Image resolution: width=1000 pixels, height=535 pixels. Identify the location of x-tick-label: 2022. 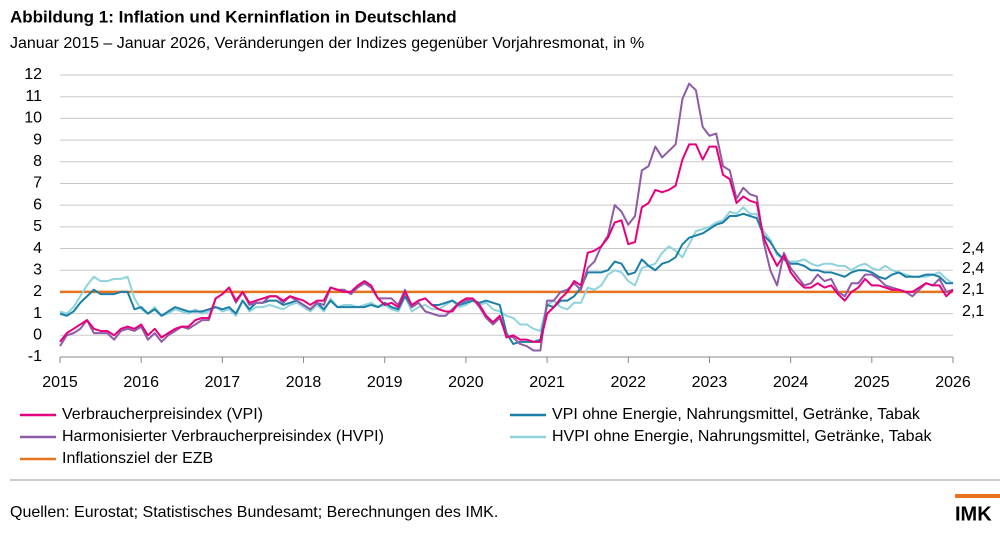
(628, 382).